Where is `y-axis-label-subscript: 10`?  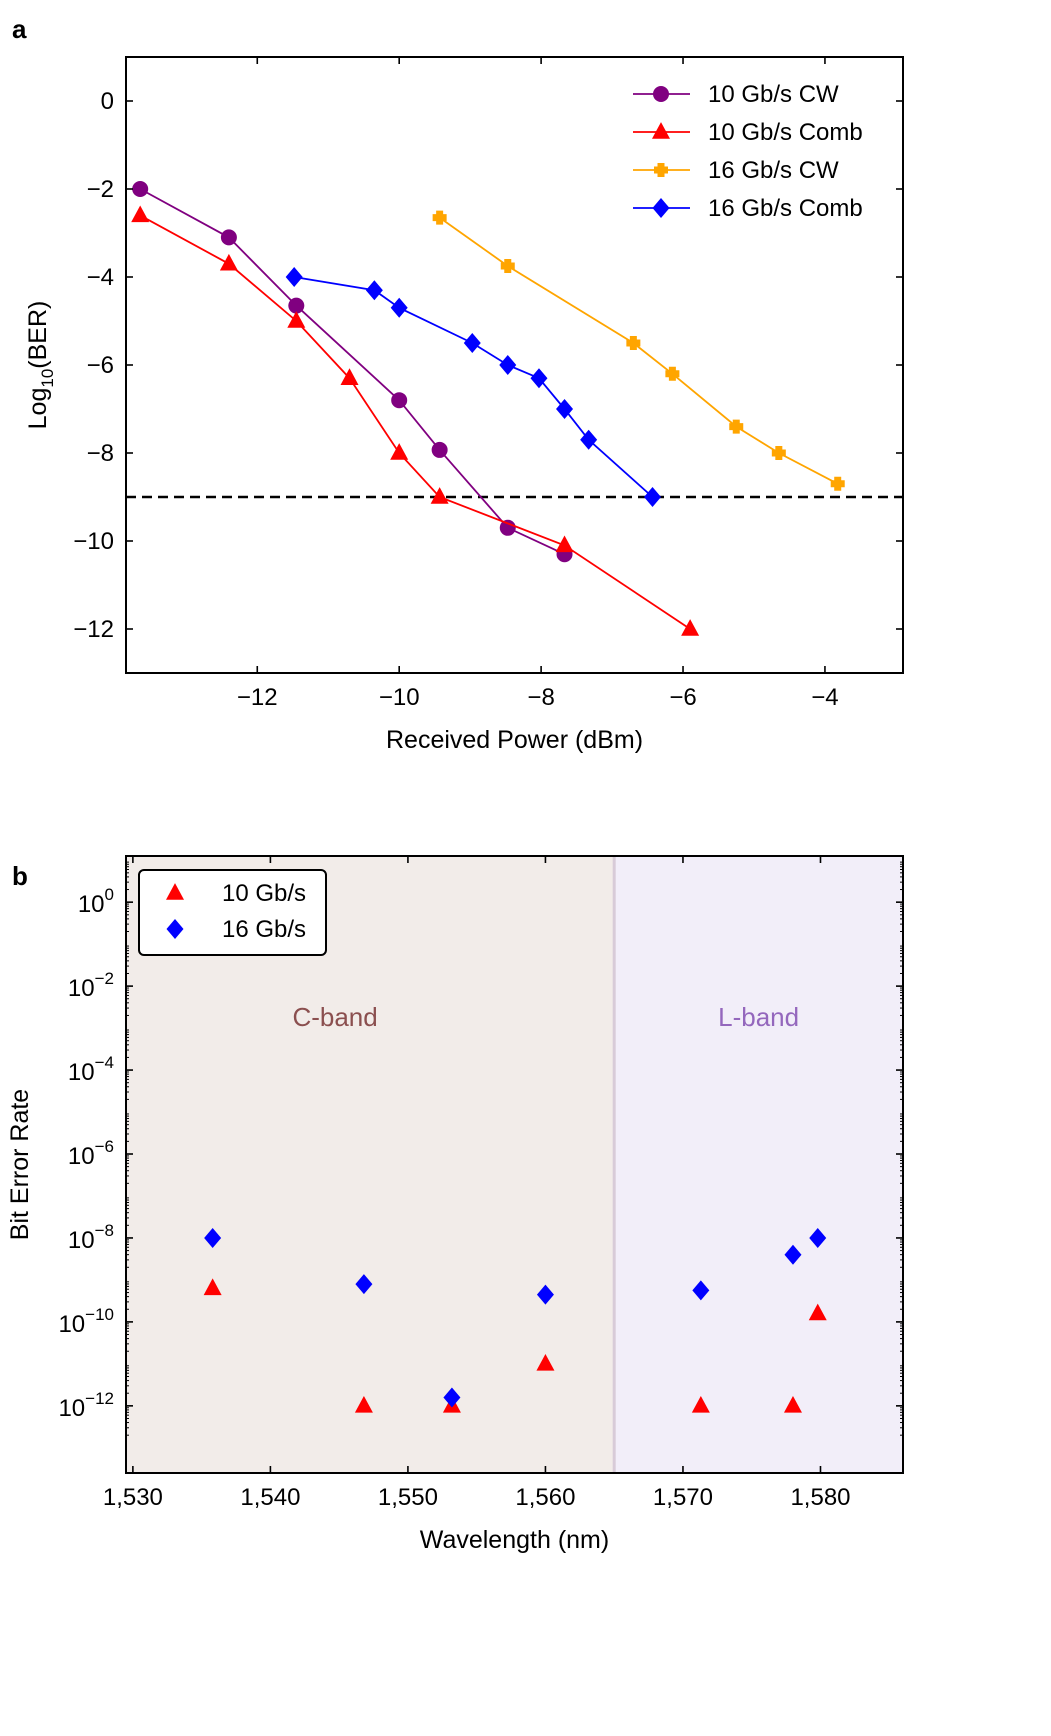 y-axis-label-subscript: 10 is located at coordinates (47, 378).